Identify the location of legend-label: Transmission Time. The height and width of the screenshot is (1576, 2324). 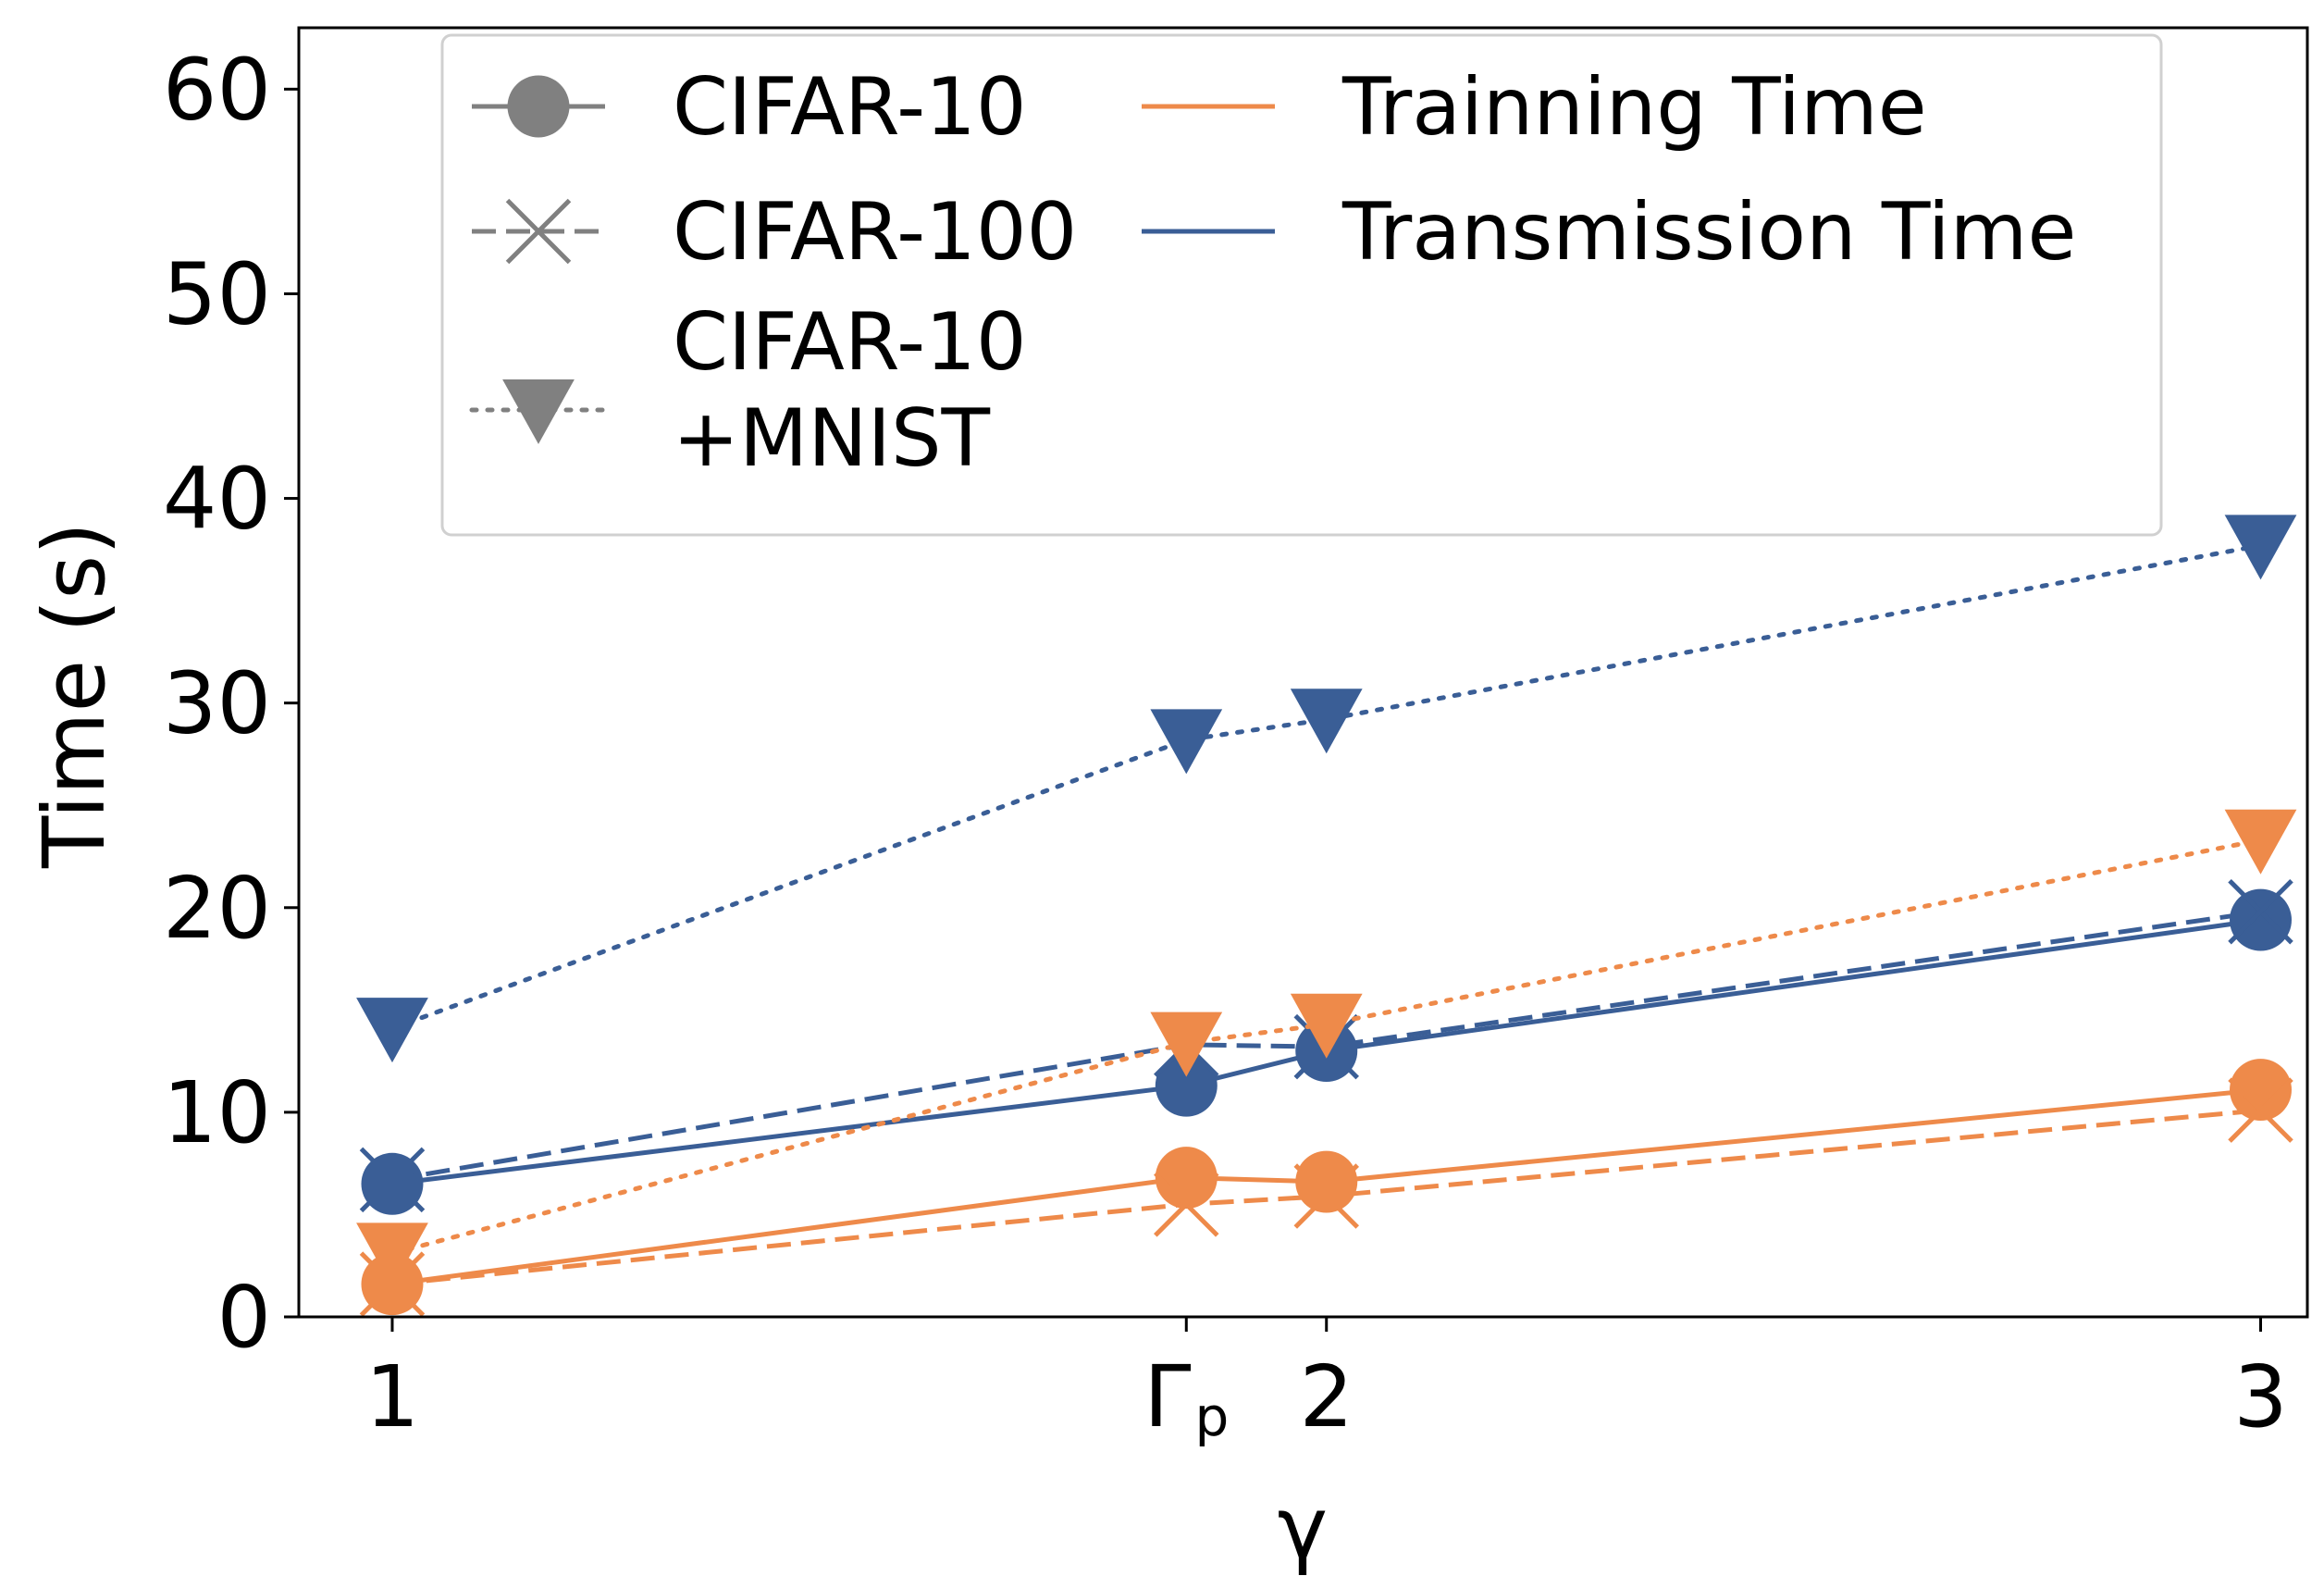
(1708, 232).